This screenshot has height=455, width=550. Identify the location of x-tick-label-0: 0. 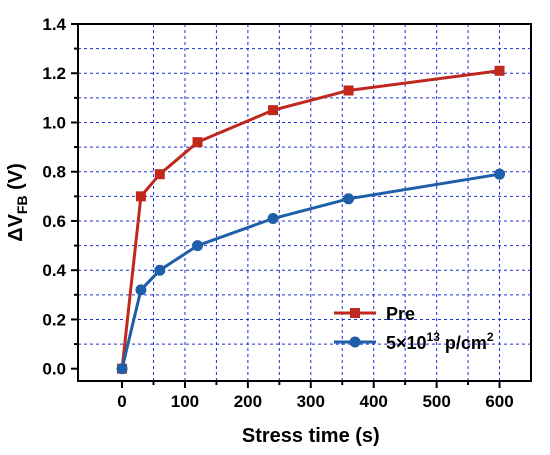
(121, 401).